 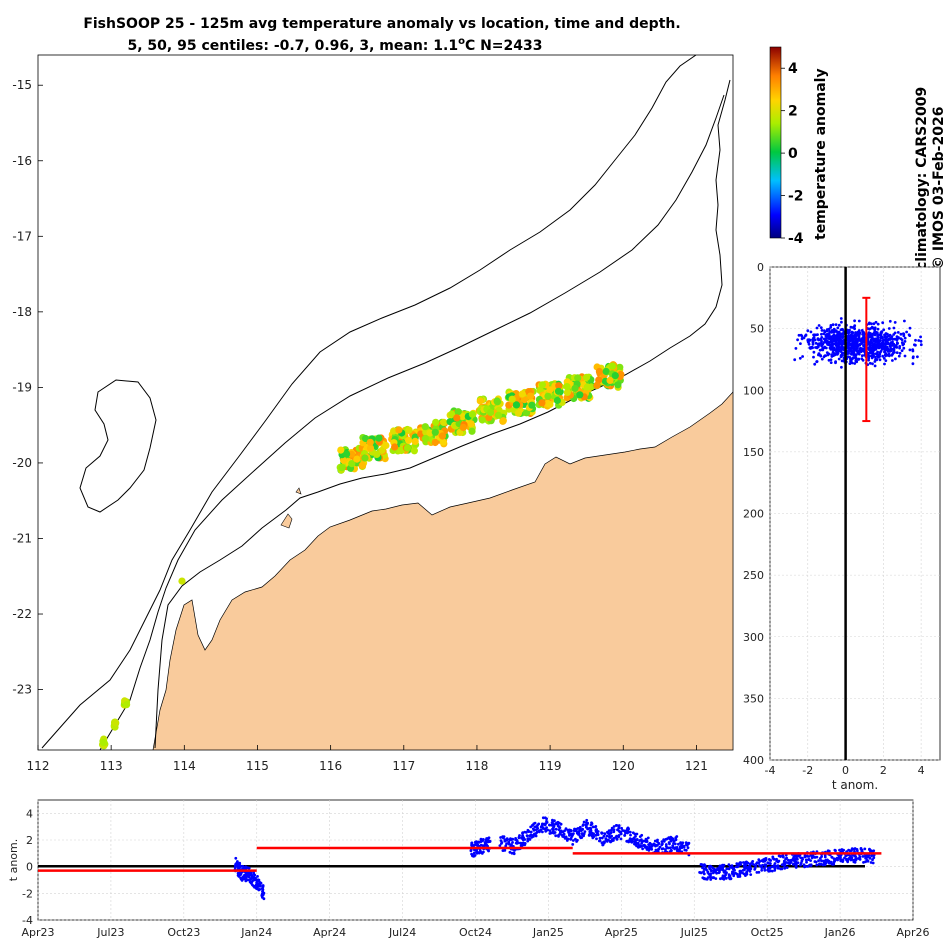 I want to click on depth-y-tick-label: 200, so click(x=753, y=514).